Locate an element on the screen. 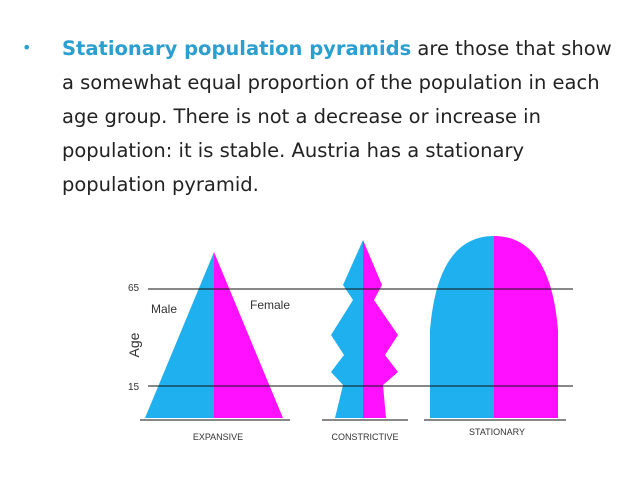  stationary-title: STATIONARY is located at coordinates (497, 432).